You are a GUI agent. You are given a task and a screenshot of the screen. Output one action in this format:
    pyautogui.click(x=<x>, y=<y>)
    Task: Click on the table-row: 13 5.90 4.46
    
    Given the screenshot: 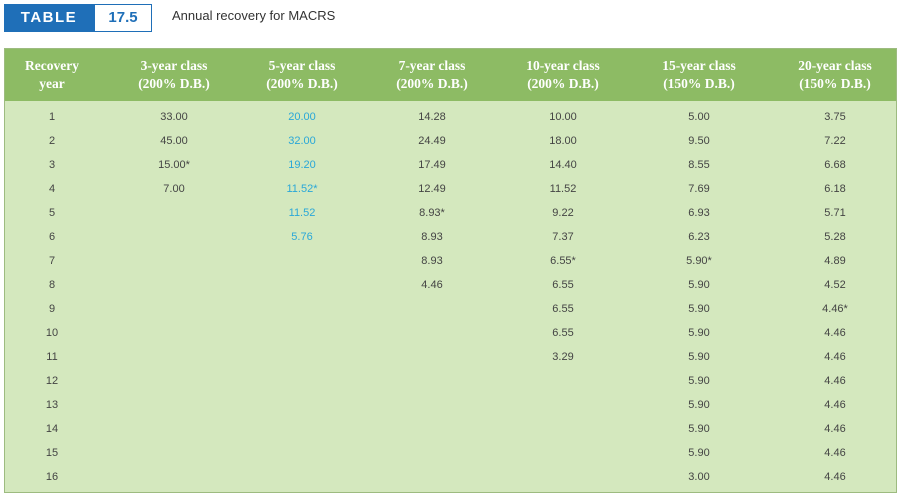 What is the action you would take?
    pyautogui.click(x=450, y=405)
    